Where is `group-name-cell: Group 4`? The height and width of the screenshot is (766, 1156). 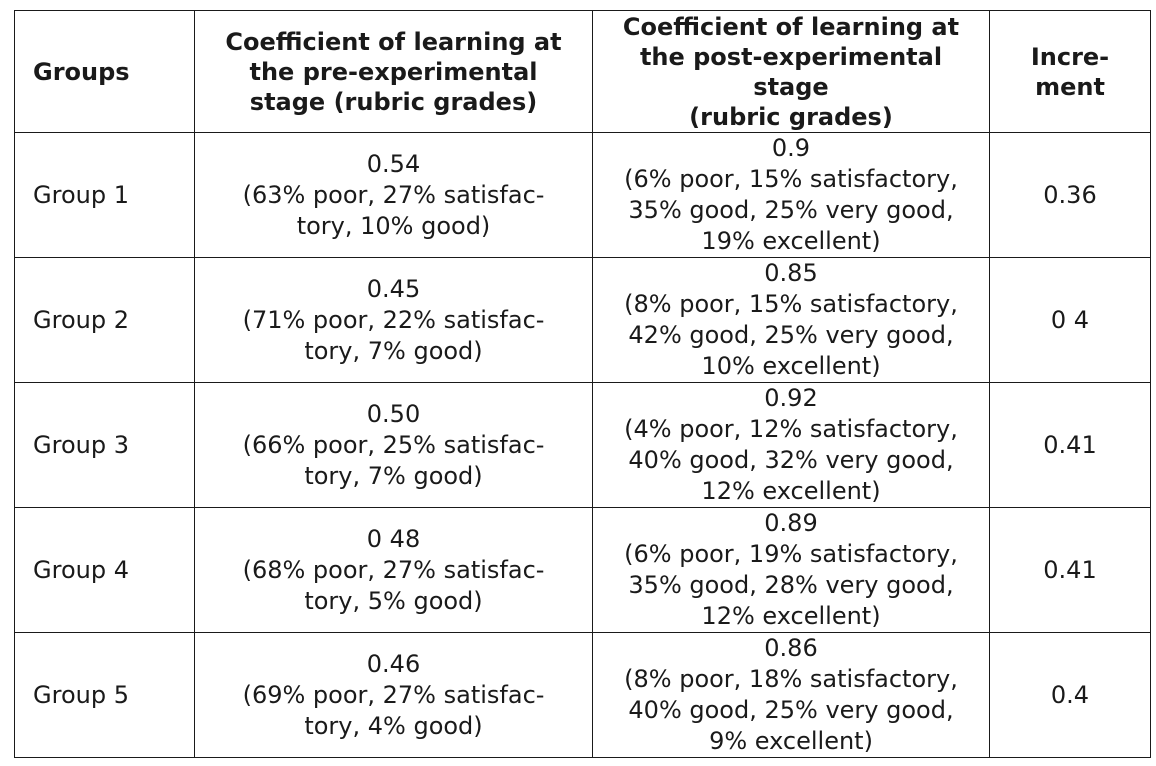
group-name-cell: Group 4 is located at coordinates (104, 570).